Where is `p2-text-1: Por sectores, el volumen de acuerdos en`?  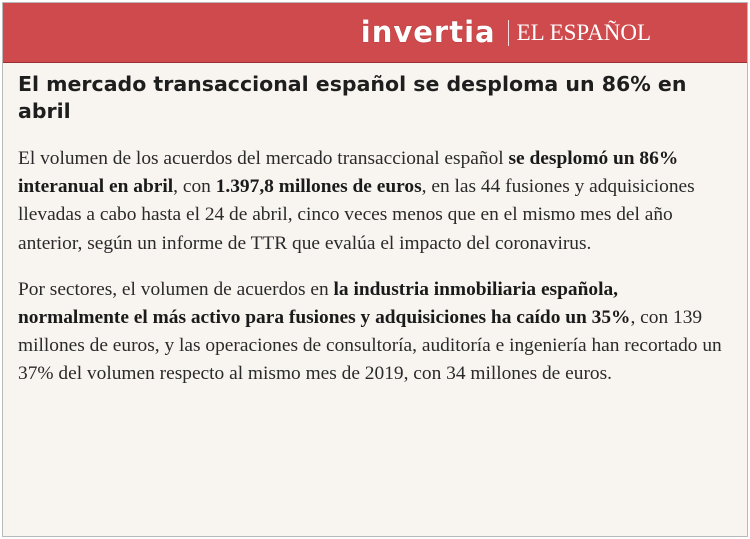
p2-text-1: Por sectores, el volumen de acuerdos en is located at coordinates (176, 289).